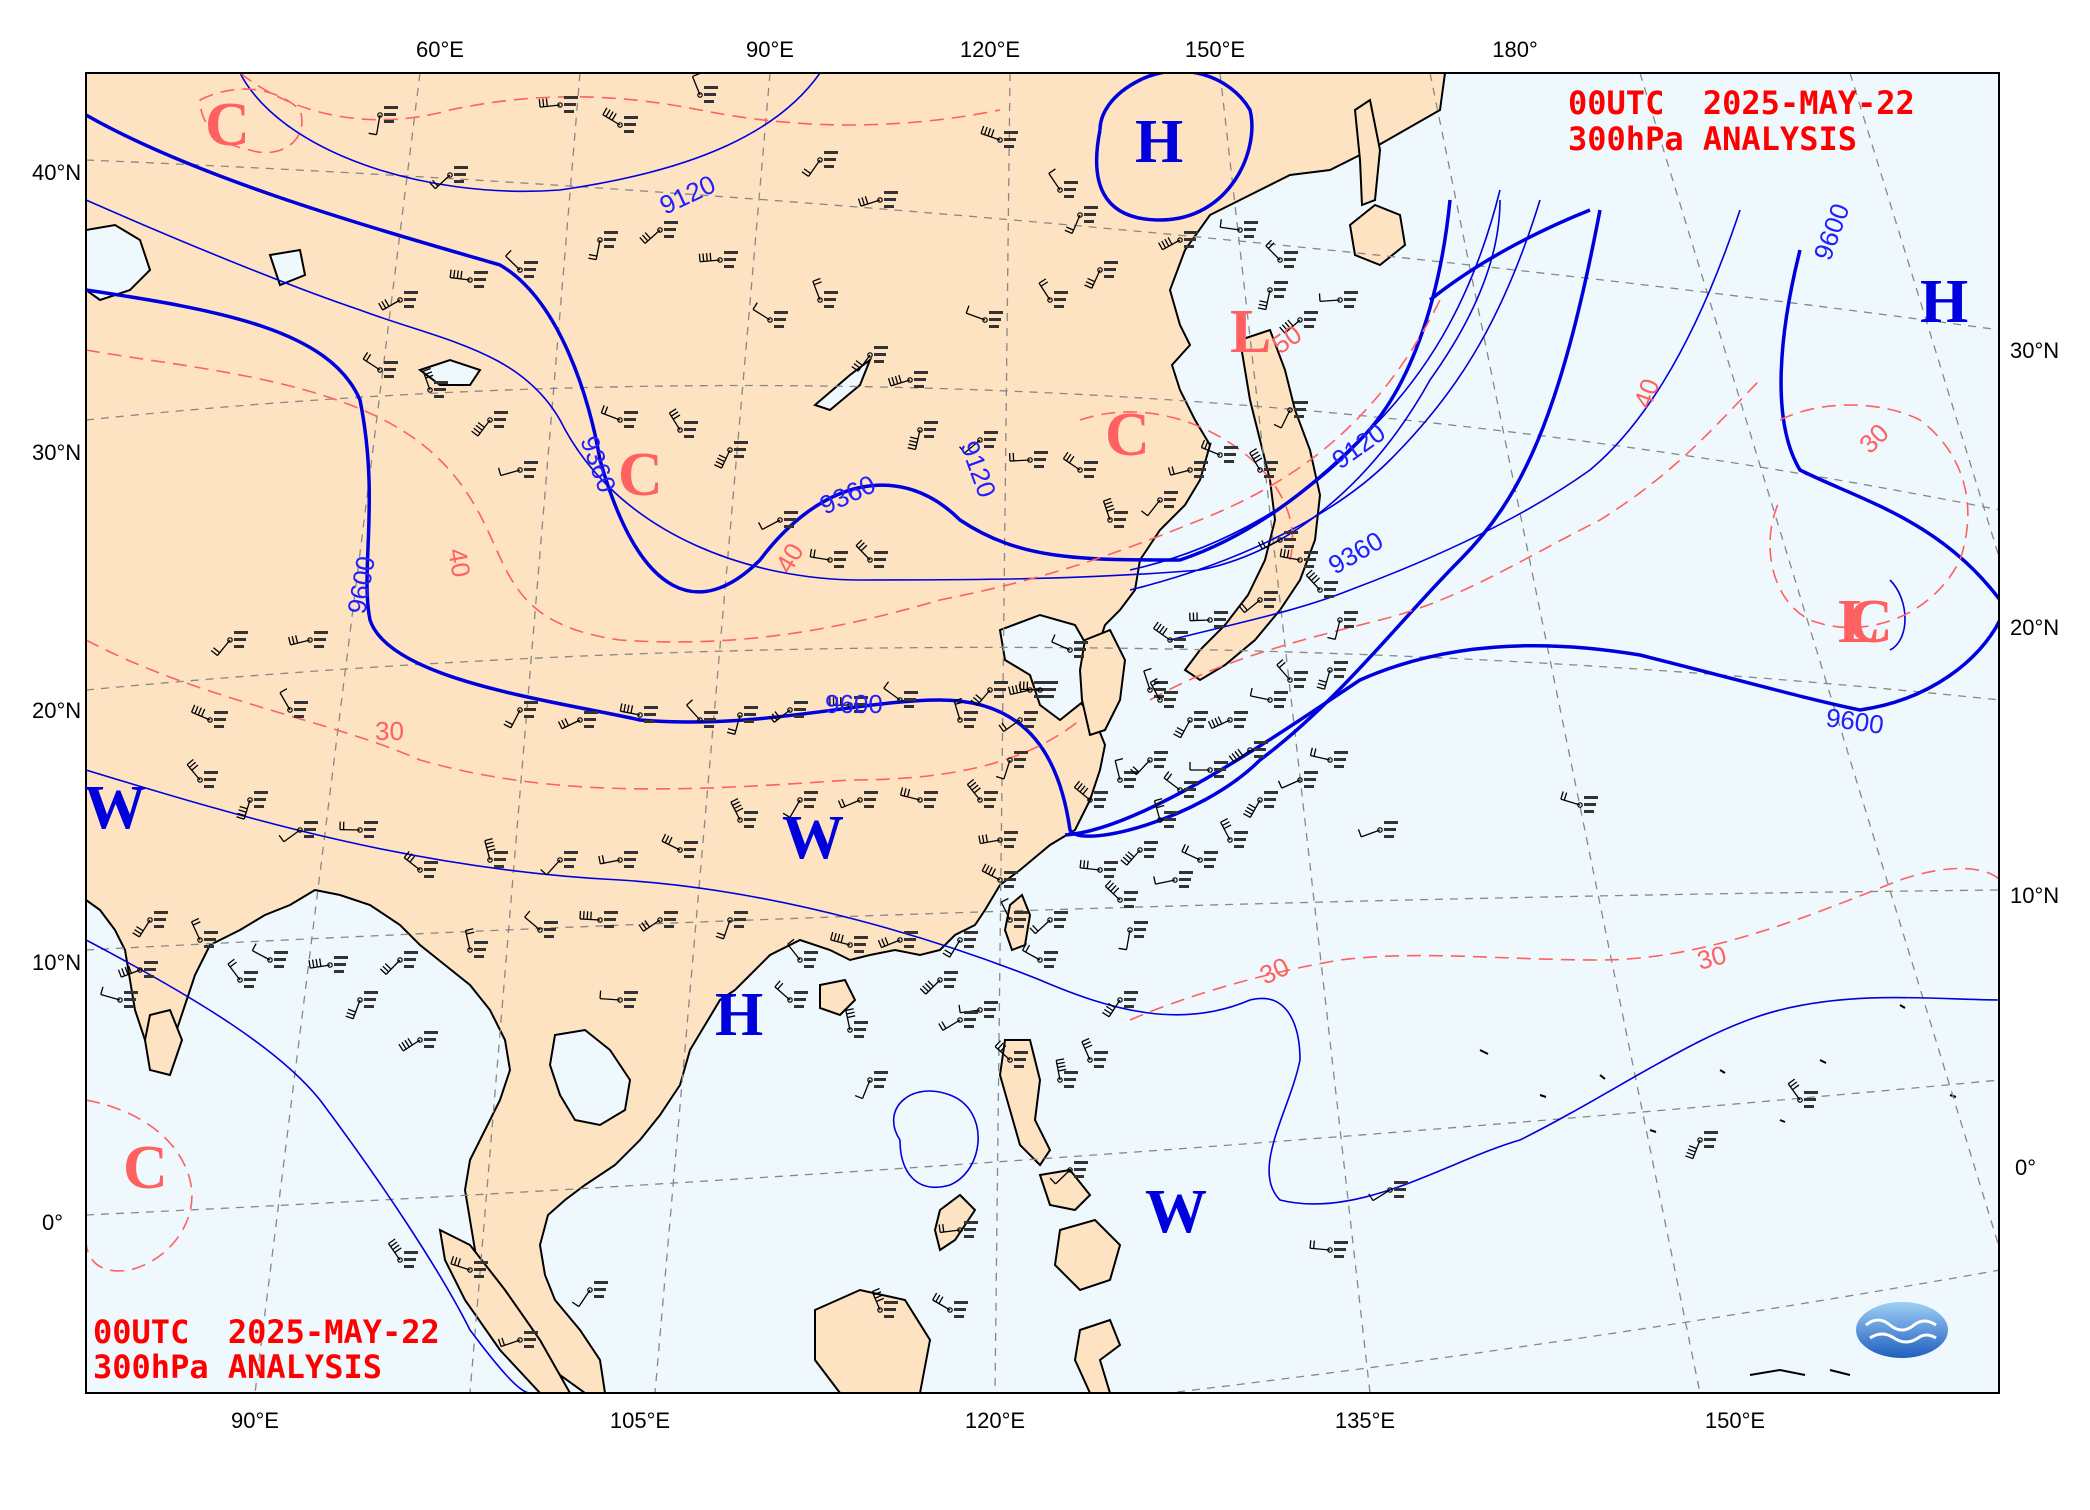 This screenshot has width=2090, height=1510. What do you see at coordinates (1097, 1355) in the screenshot?
I see `sulawesi-island` at bounding box center [1097, 1355].